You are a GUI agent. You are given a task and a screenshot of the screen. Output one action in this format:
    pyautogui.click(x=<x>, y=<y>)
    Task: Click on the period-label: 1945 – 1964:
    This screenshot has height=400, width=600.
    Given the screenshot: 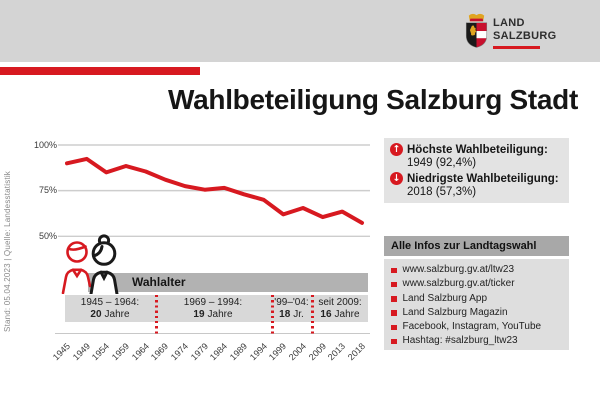 What is the action you would take?
    pyautogui.click(x=110, y=302)
    